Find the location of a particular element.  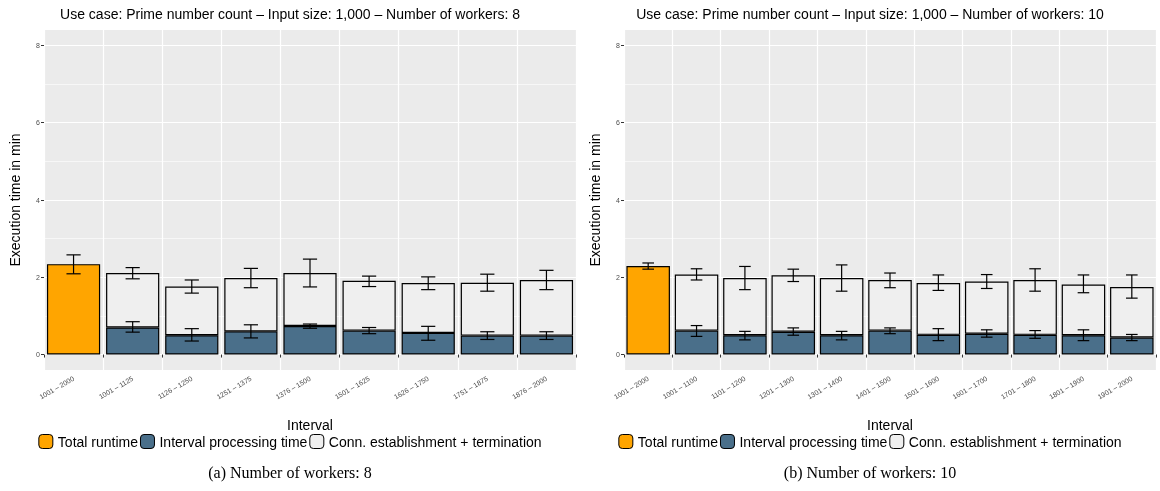

chart-title: Use case: Prime number count – Input size: 1,000 – Number of workers: 10 is located at coordinates (870, 14).